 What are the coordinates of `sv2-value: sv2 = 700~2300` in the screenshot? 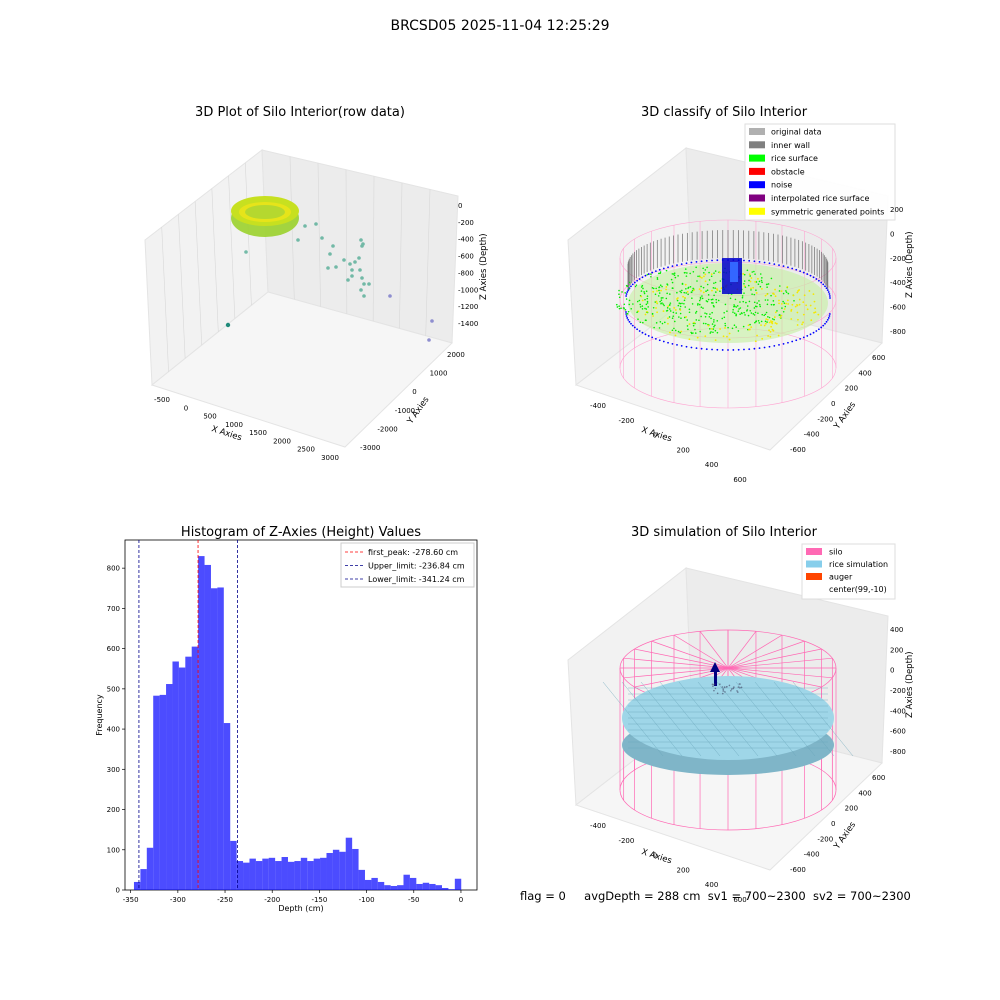 It's located at (861, 896).